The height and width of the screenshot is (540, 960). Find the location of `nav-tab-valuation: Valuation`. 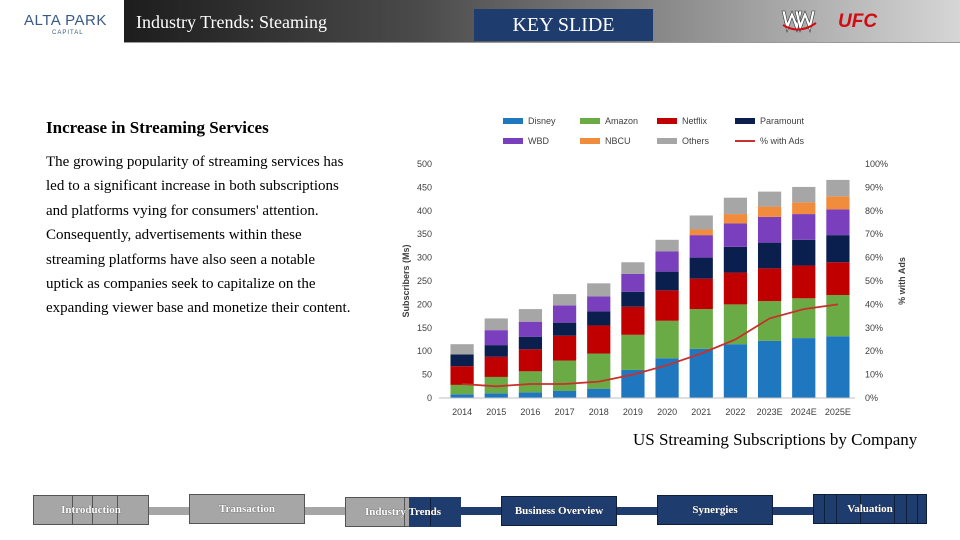

nav-tab-valuation: Valuation is located at coordinates (870, 509).